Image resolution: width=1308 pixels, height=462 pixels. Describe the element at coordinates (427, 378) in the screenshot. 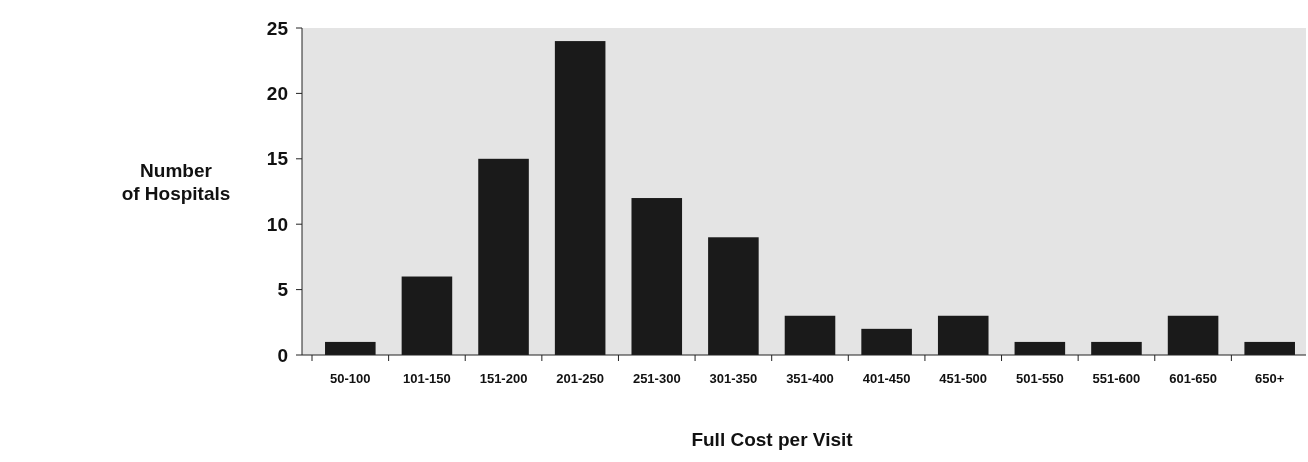

I see `x-tick-label: 101-150` at that location.